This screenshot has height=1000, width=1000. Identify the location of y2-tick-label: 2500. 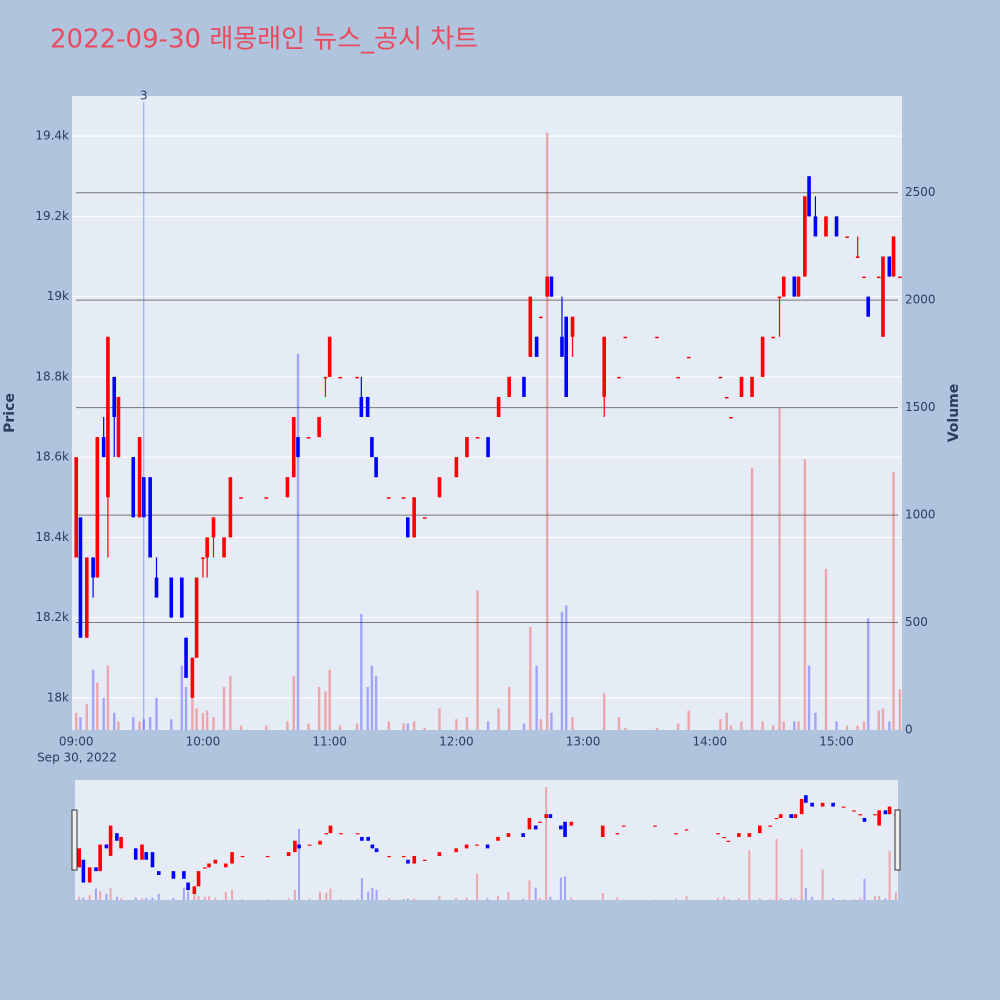
(920, 192).